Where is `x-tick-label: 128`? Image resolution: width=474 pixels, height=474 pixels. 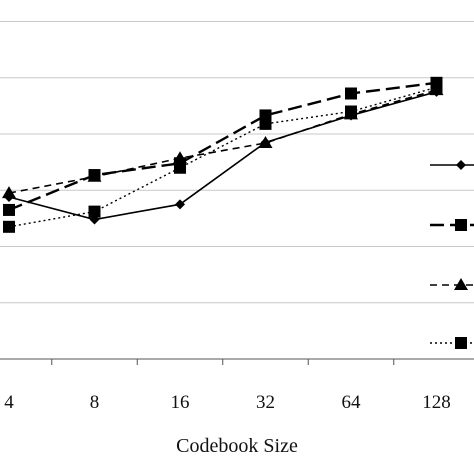
x-tick-label: 128 is located at coordinates (436, 402).